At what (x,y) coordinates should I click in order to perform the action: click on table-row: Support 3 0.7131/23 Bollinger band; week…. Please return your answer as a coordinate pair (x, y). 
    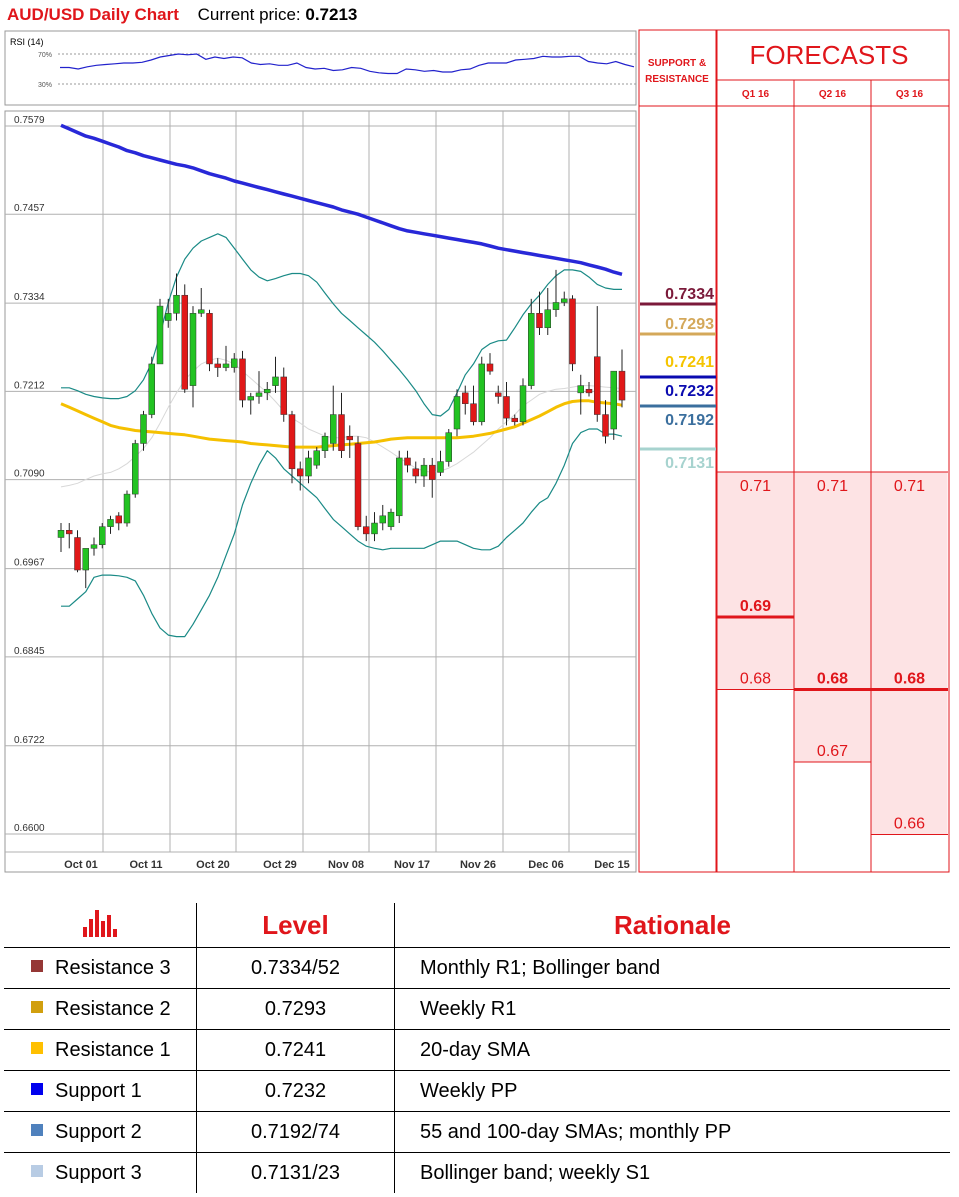
    Looking at the image, I should click on (477, 1172).